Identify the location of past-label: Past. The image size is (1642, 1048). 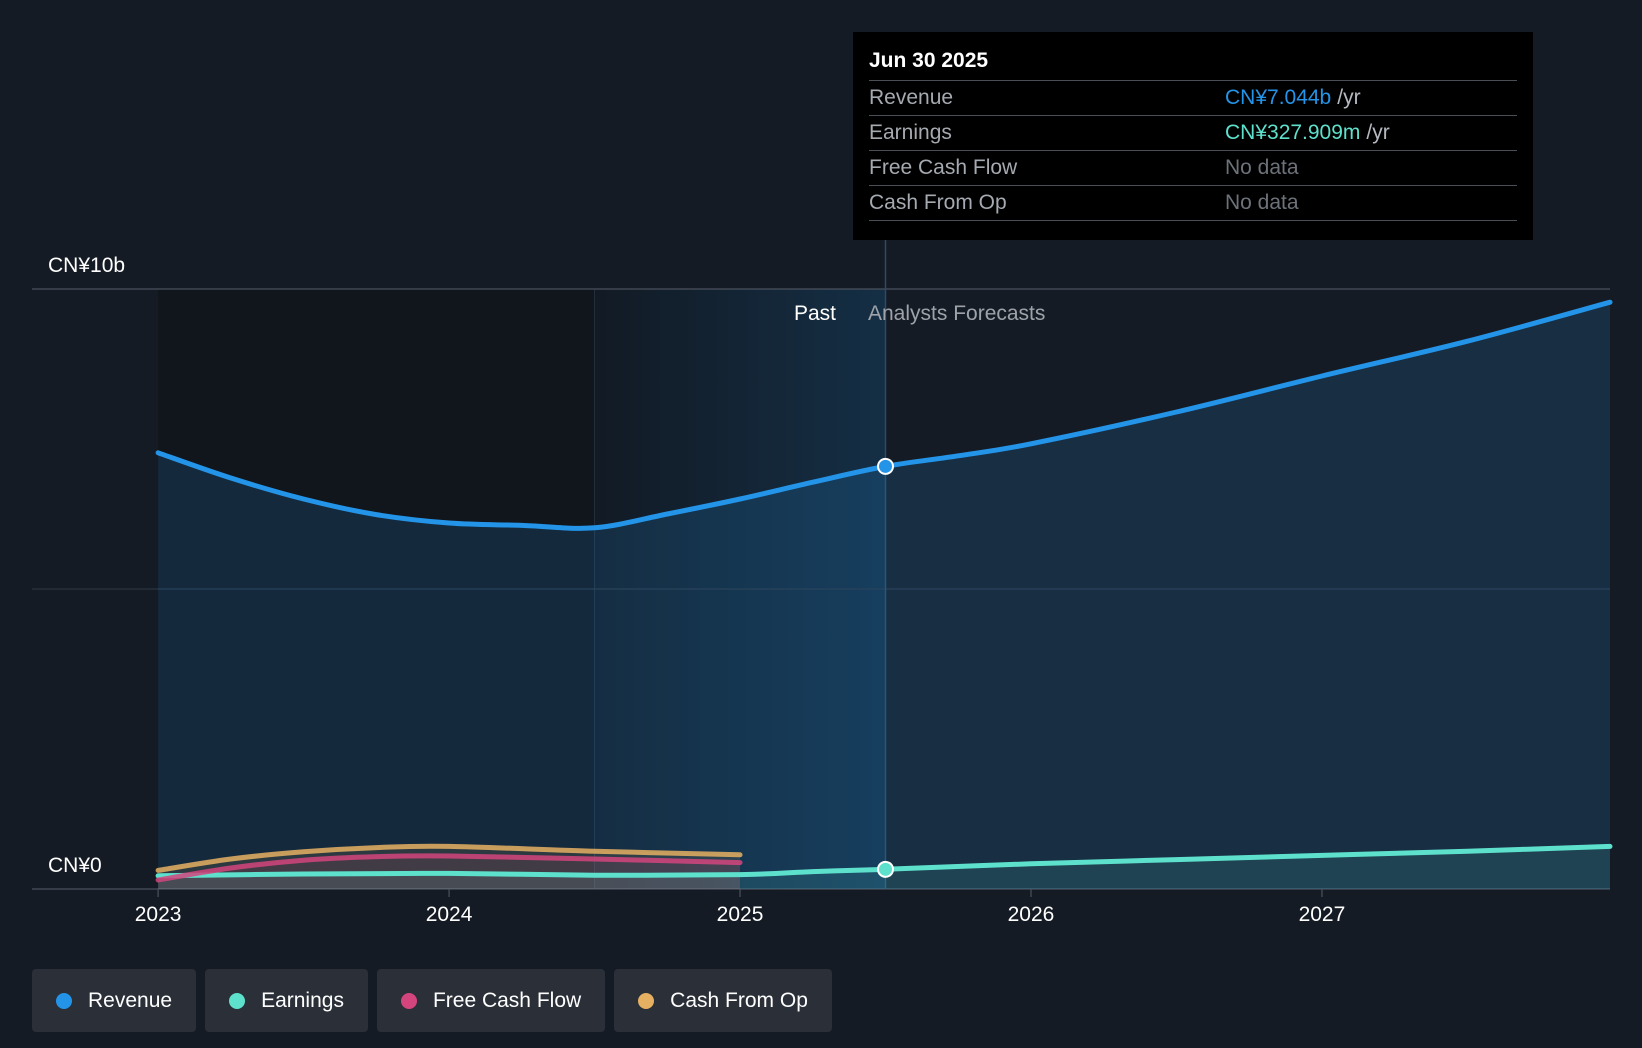
(815, 313).